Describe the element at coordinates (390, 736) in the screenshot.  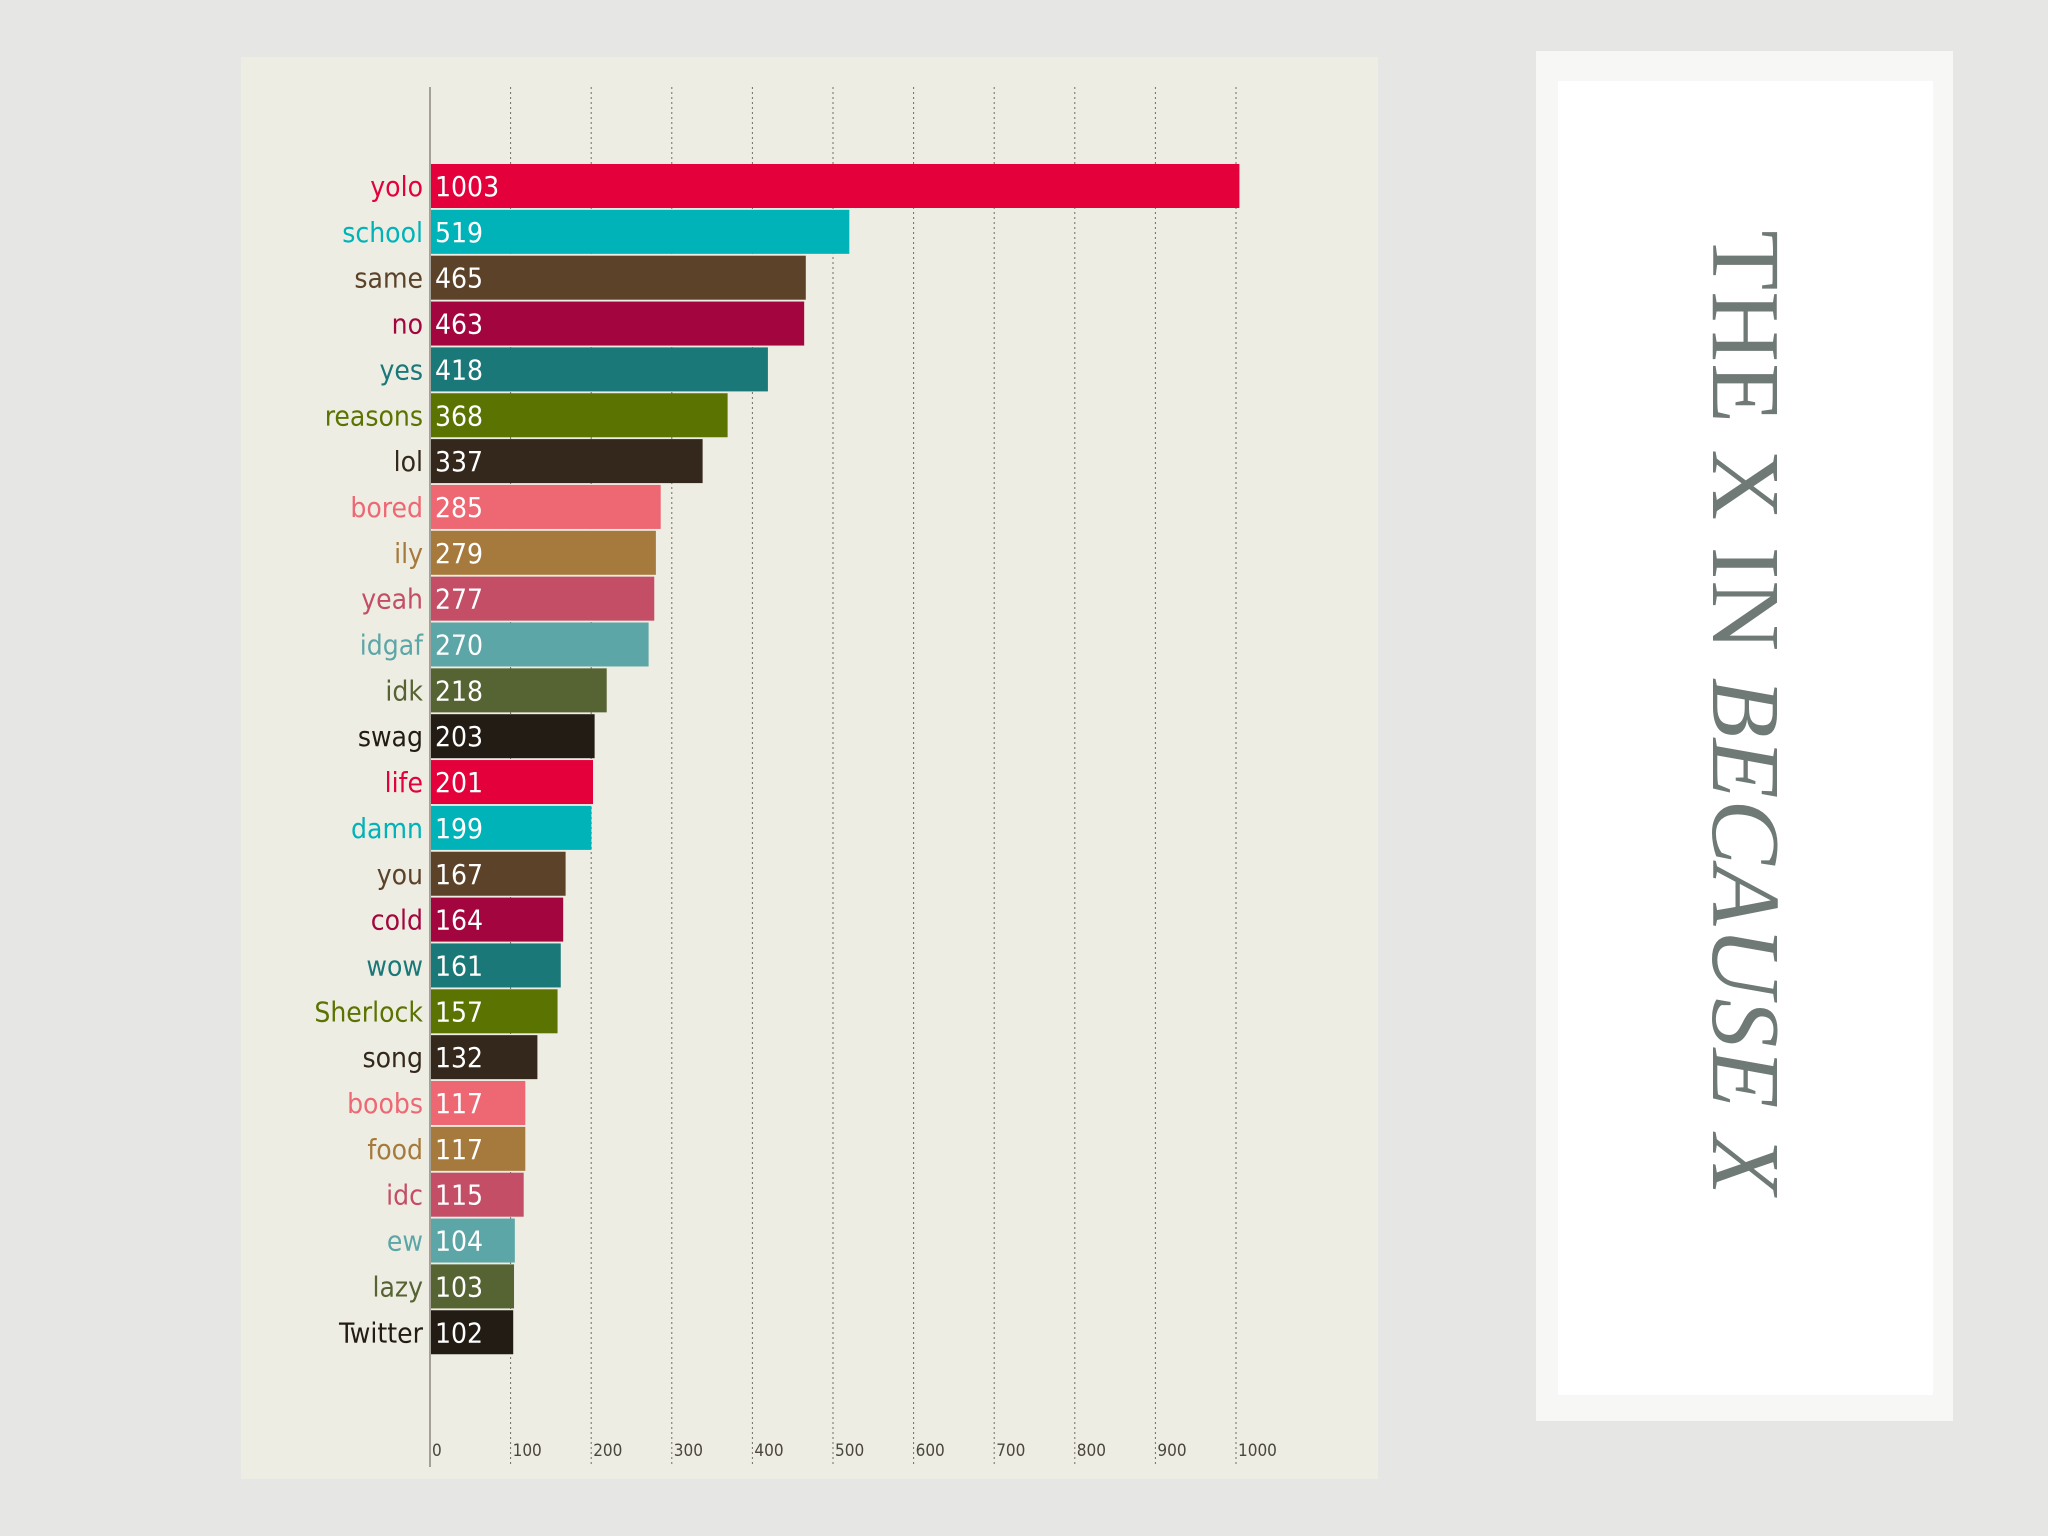
I see `category-label-swag: swag` at that location.